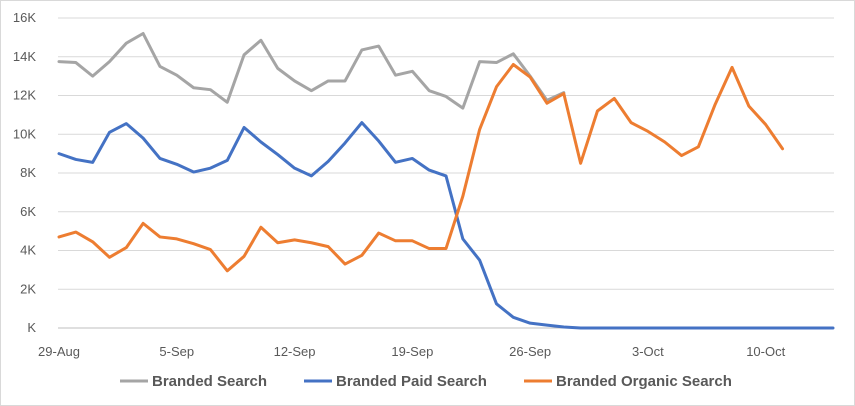 This screenshot has width=855, height=406. Describe the element at coordinates (28, 250) in the screenshot. I see `y-tick-label: 4K` at that location.